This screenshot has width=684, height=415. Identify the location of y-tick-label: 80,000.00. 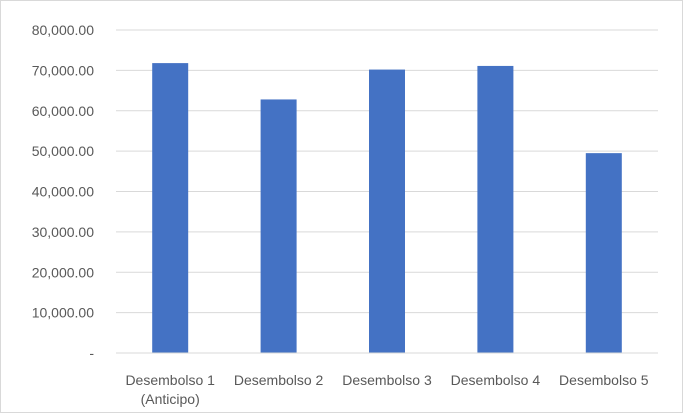
(63, 30).